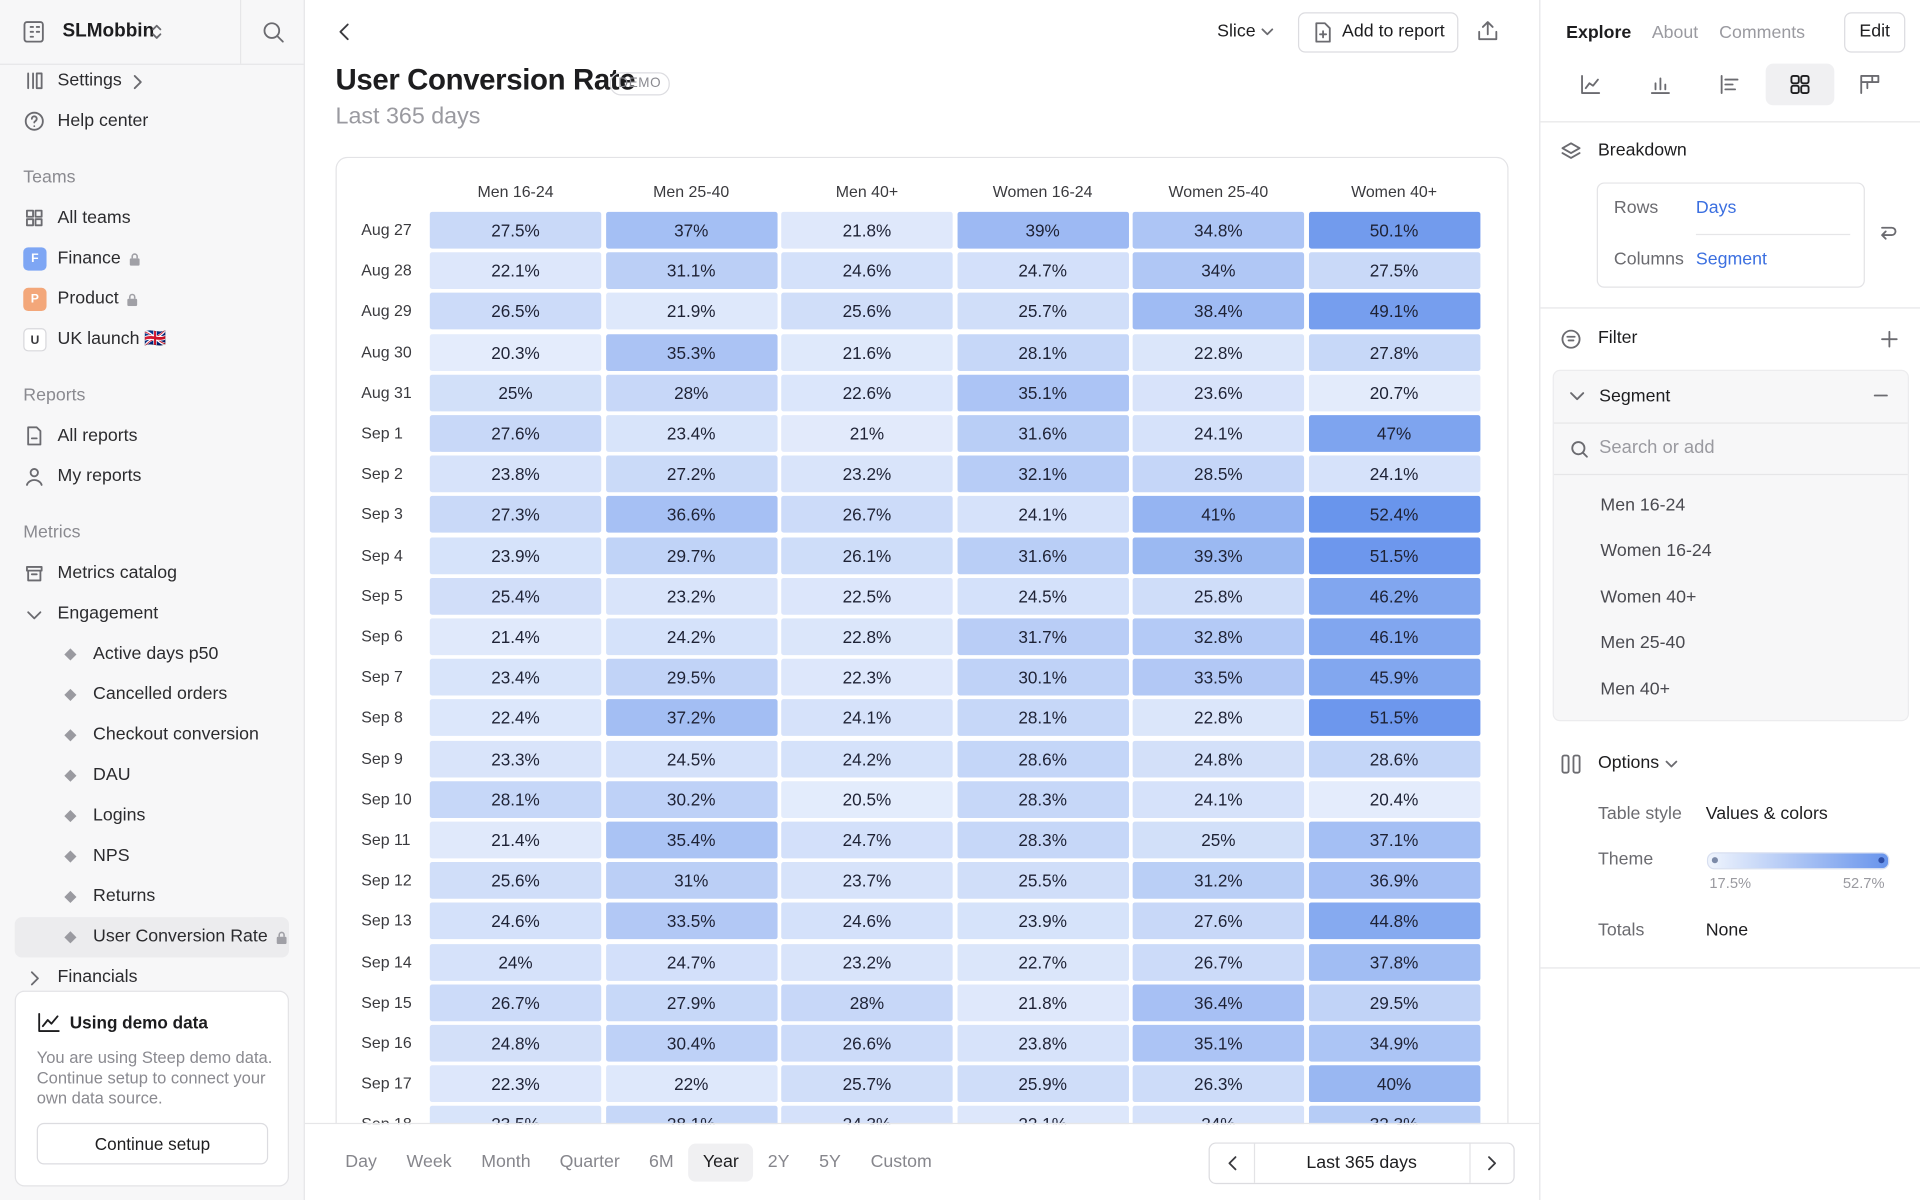 This screenshot has height=1201, width=1920. Describe the element at coordinates (1716, 208) in the screenshot. I see `rows-value: Days` at that location.